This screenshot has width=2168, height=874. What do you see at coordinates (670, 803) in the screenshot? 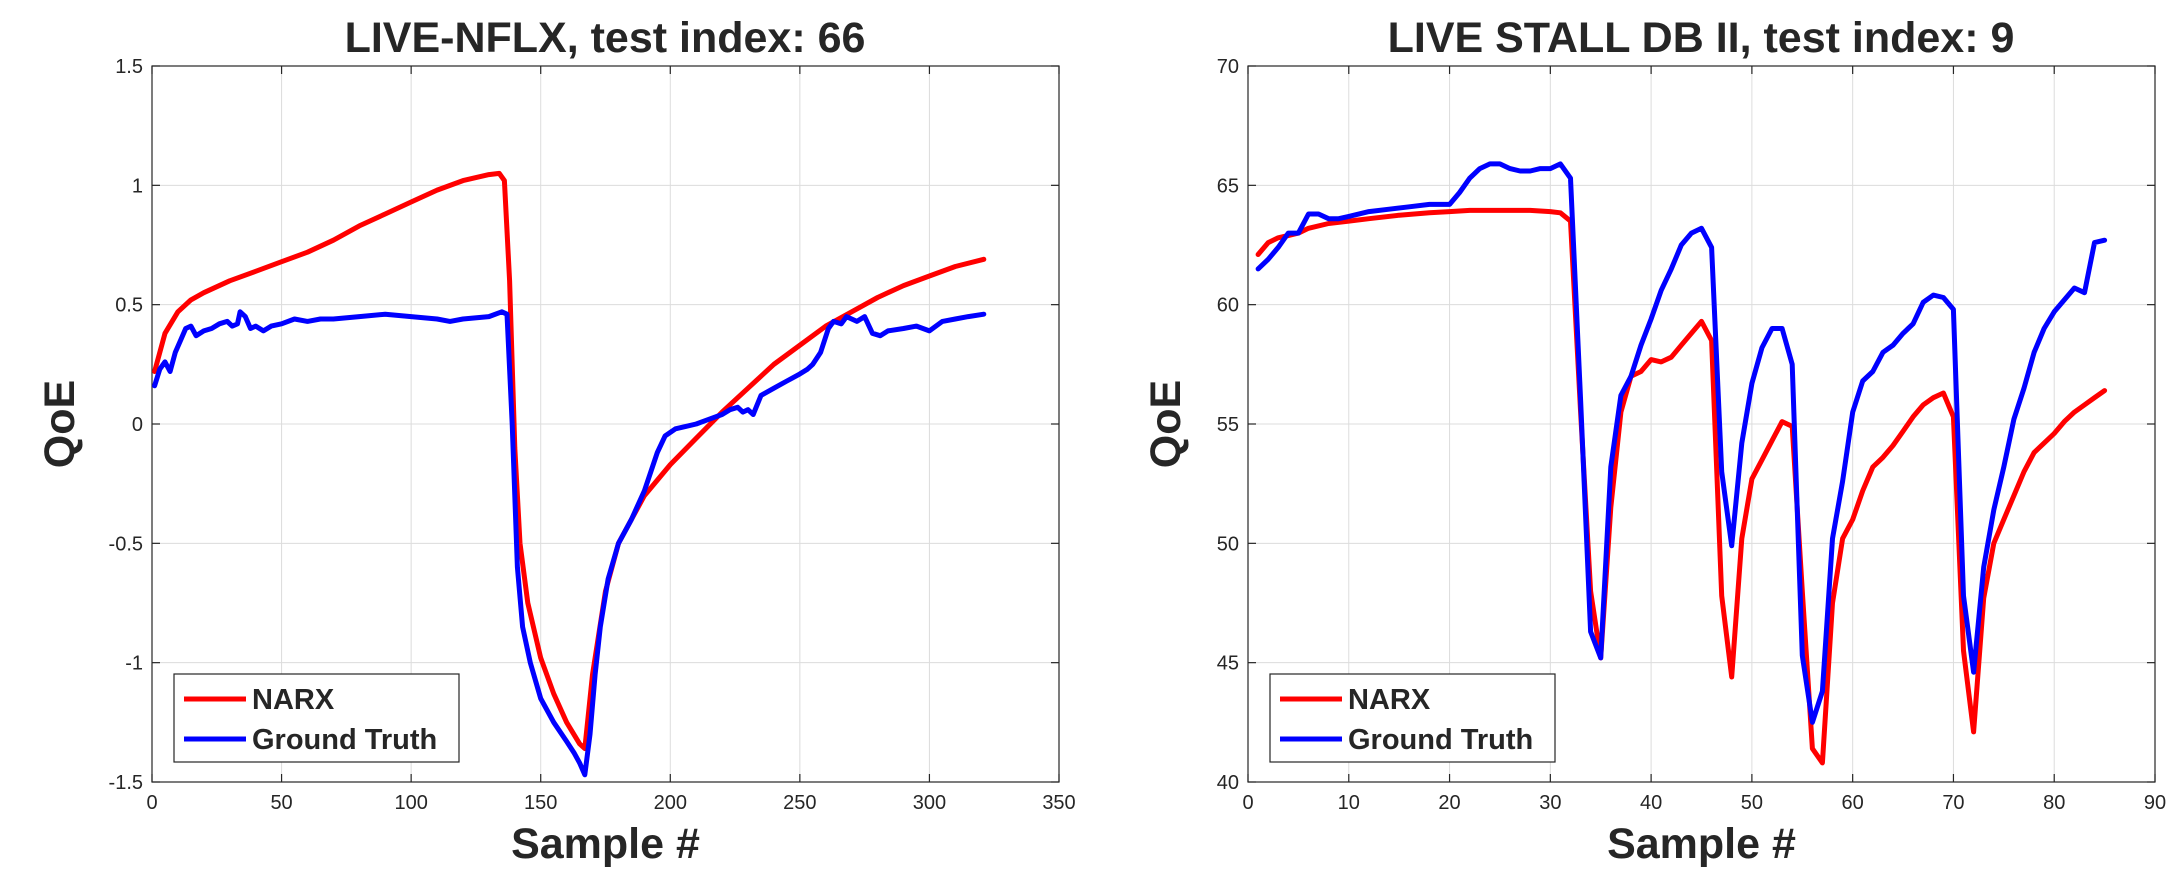
I see `x-tick-label: 200` at bounding box center [670, 803].